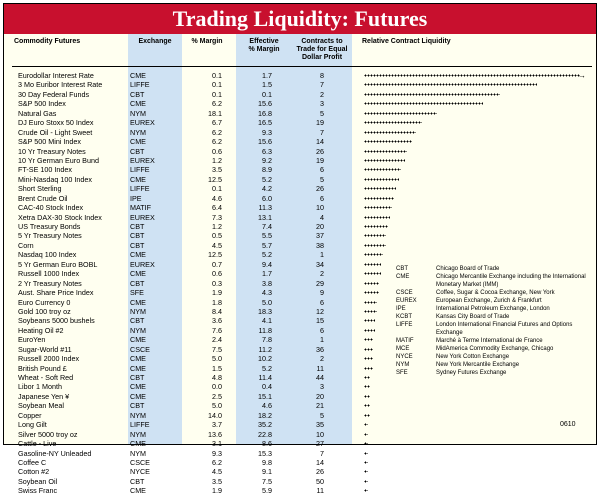 This screenshot has height=496, width=600. Describe the element at coordinates (300, 141) in the screenshot. I see `table-row: S&P 500 Mini Index CME 6.2 15.6 14` at that location.